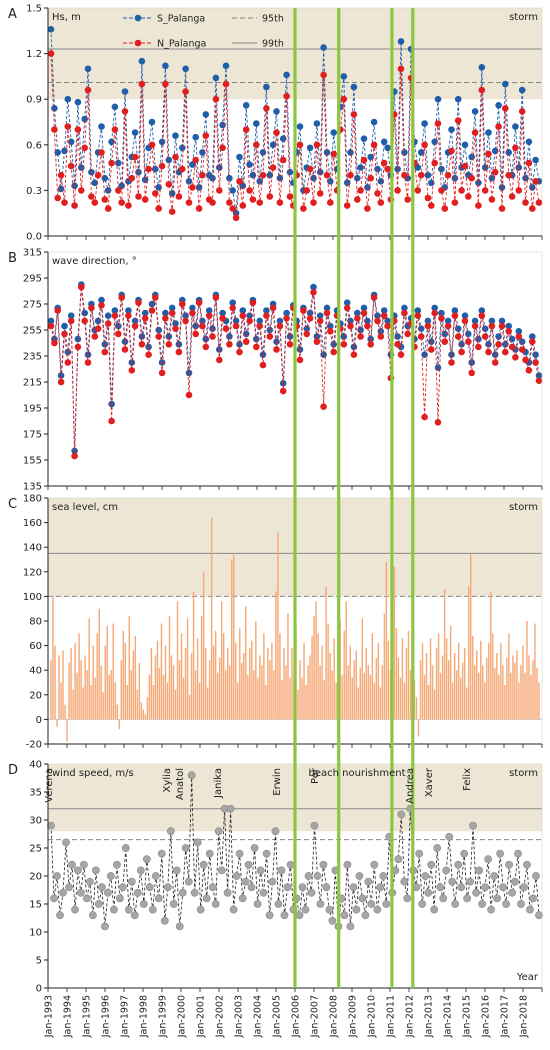 This screenshot has height=1050, width=550. Describe the element at coordinates (356, 773) in the screenshot. I see `beach-nourishment-label: beach nourishment` at that location.